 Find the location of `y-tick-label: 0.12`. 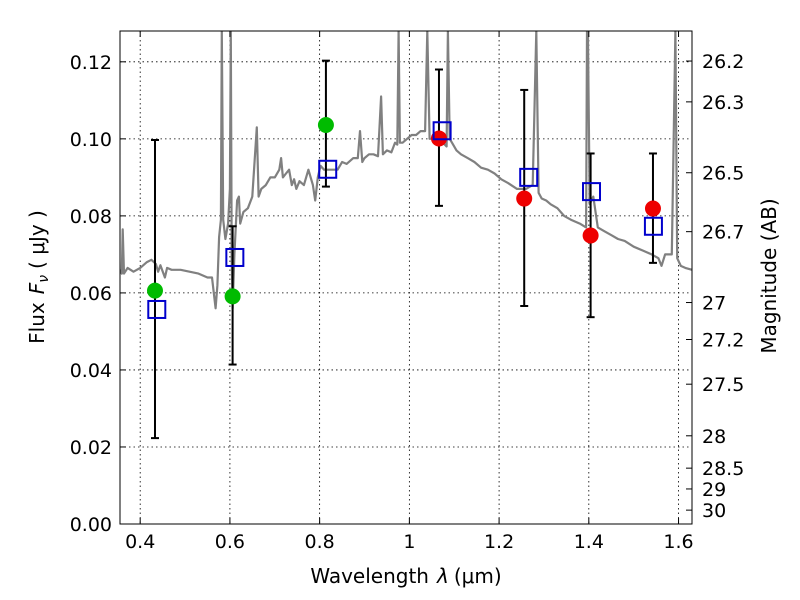

y-tick-label: 0.12 is located at coordinates (91, 63).